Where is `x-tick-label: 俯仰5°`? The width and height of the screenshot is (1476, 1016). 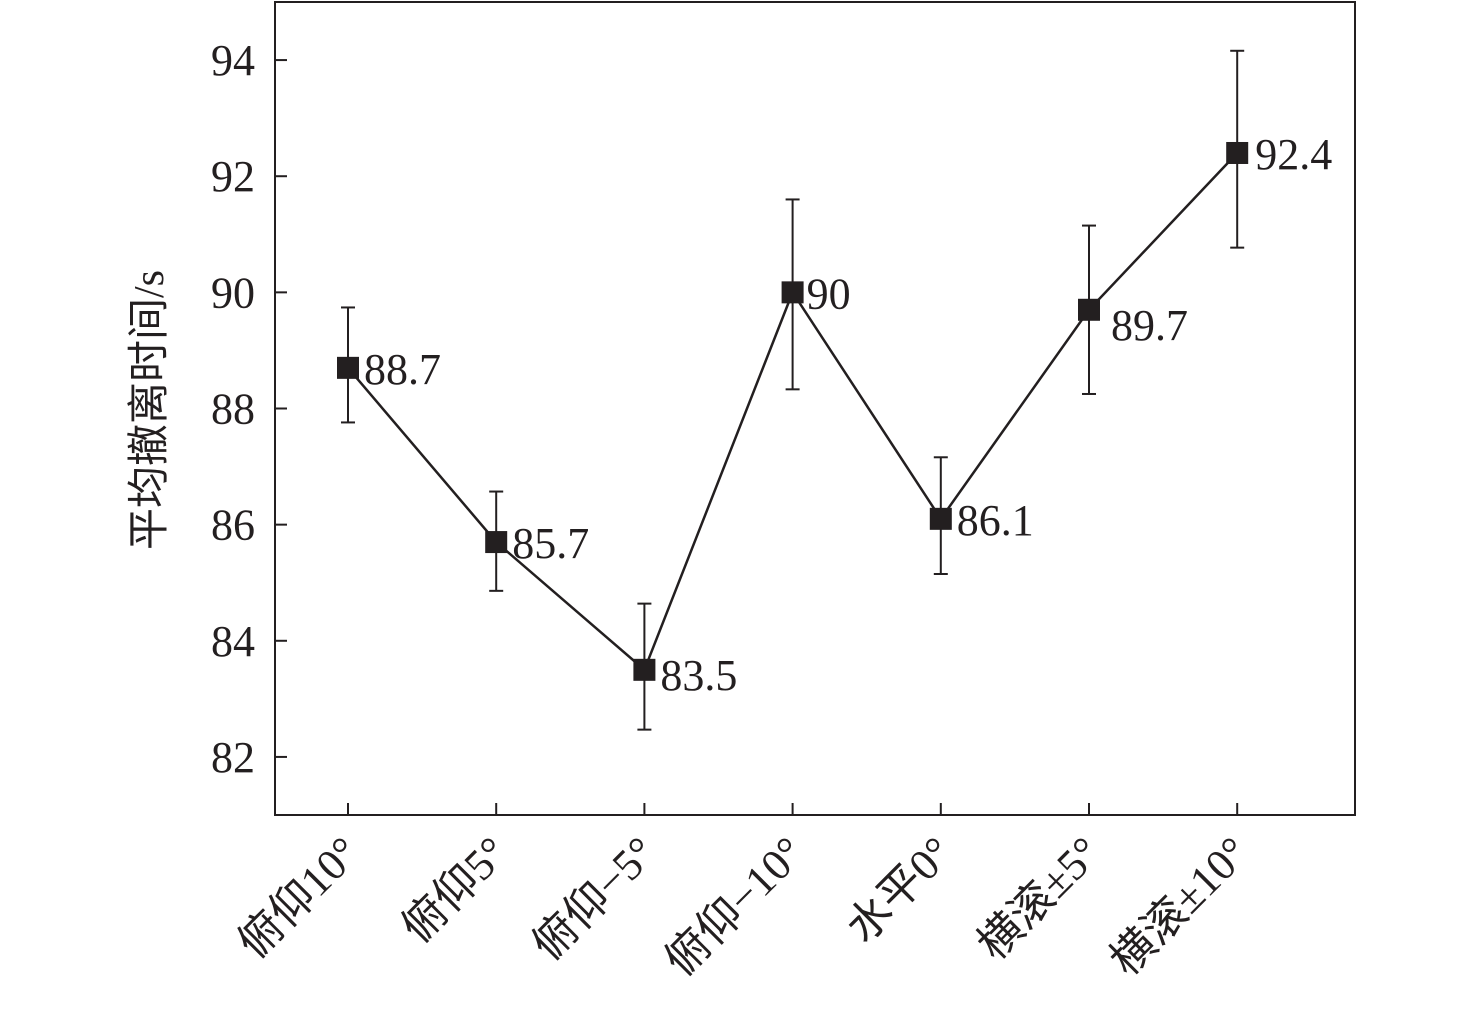
x-tick-label: 俯仰5° is located at coordinates (454, 889).